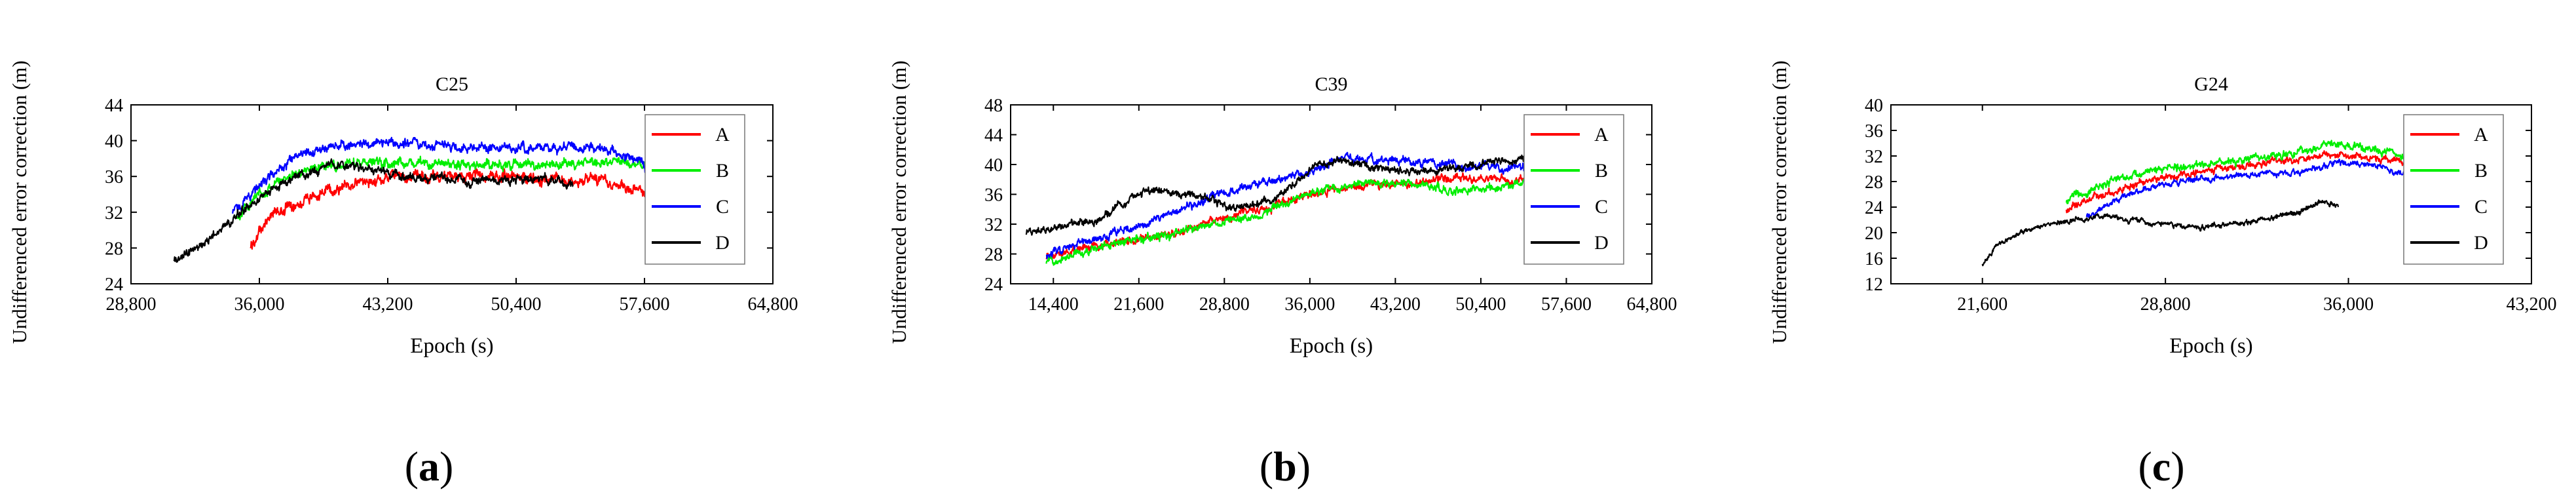 The height and width of the screenshot is (504, 2576). I want to click on panel-label-letter: c, so click(2161, 466).